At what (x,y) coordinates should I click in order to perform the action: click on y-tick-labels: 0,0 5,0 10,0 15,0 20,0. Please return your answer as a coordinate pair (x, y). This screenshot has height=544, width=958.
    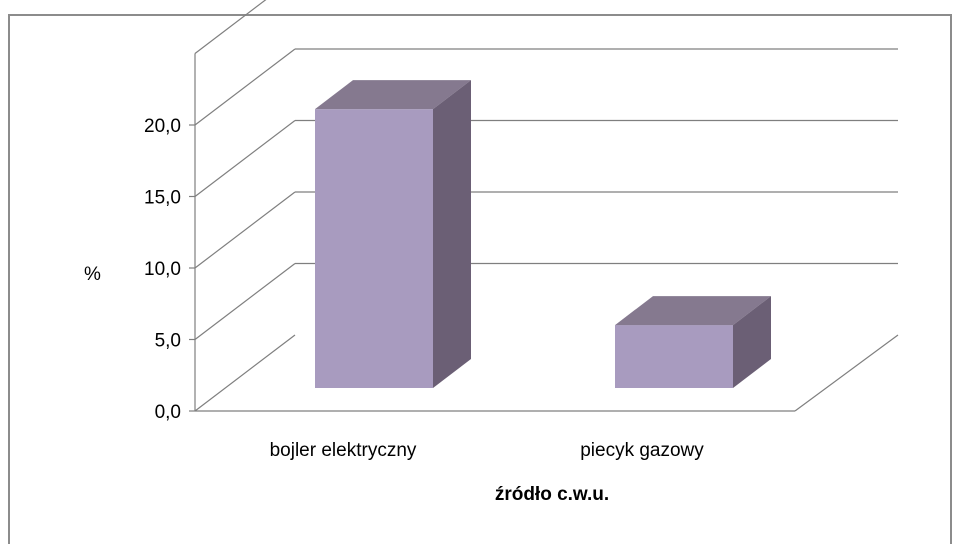
    Looking at the image, I should click on (162, 269).